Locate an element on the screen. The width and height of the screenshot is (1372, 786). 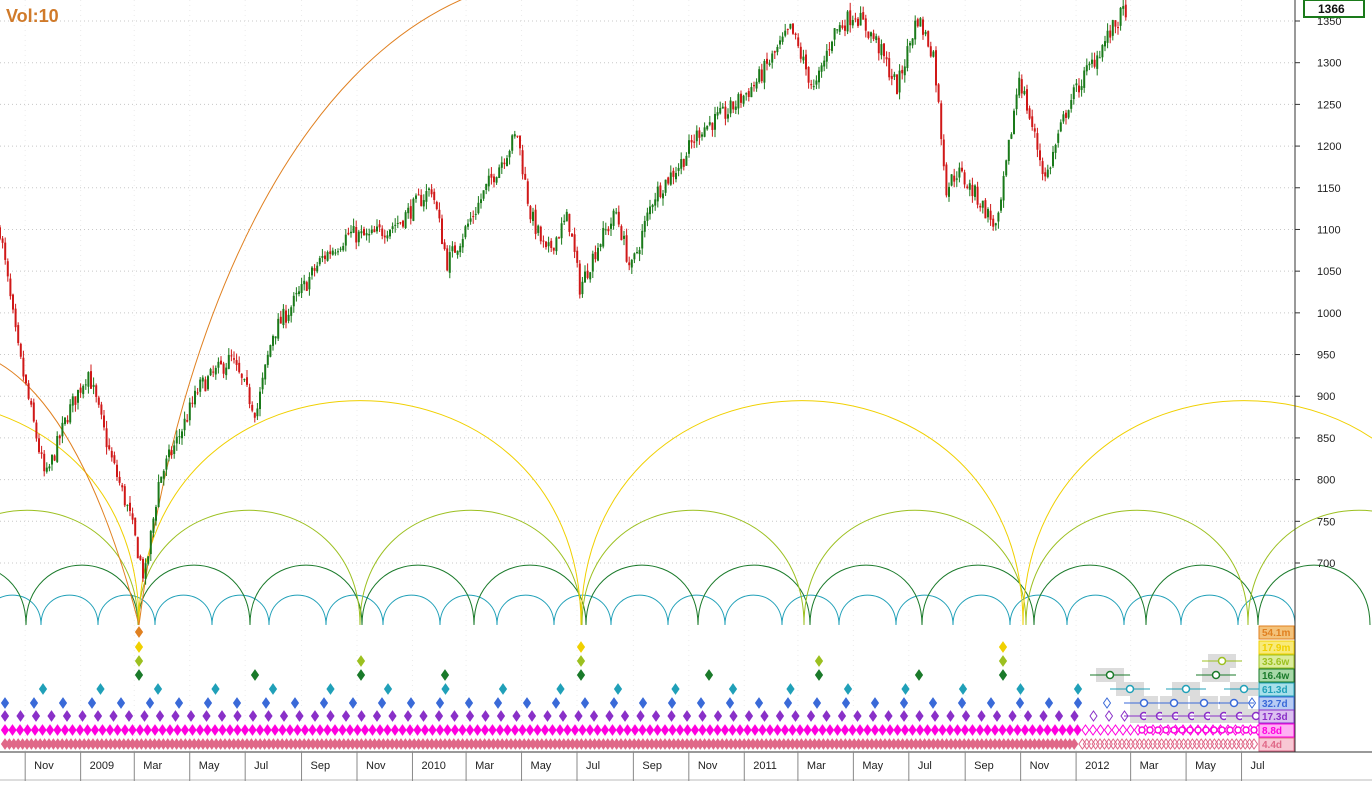
y-tick-label: 1050 is located at coordinates (1329, 272).